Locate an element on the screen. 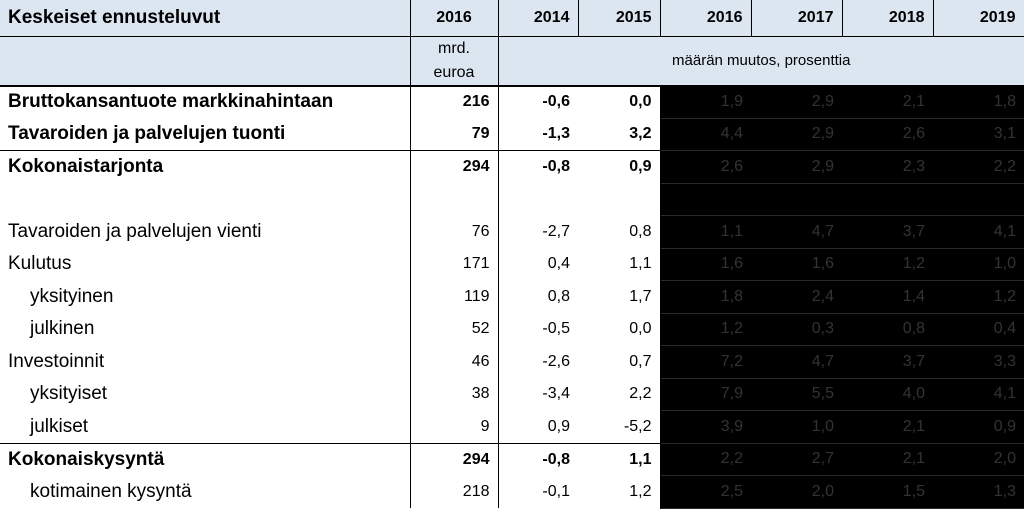  forecast-2016: 1,2 is located at coordinates (705, 329).